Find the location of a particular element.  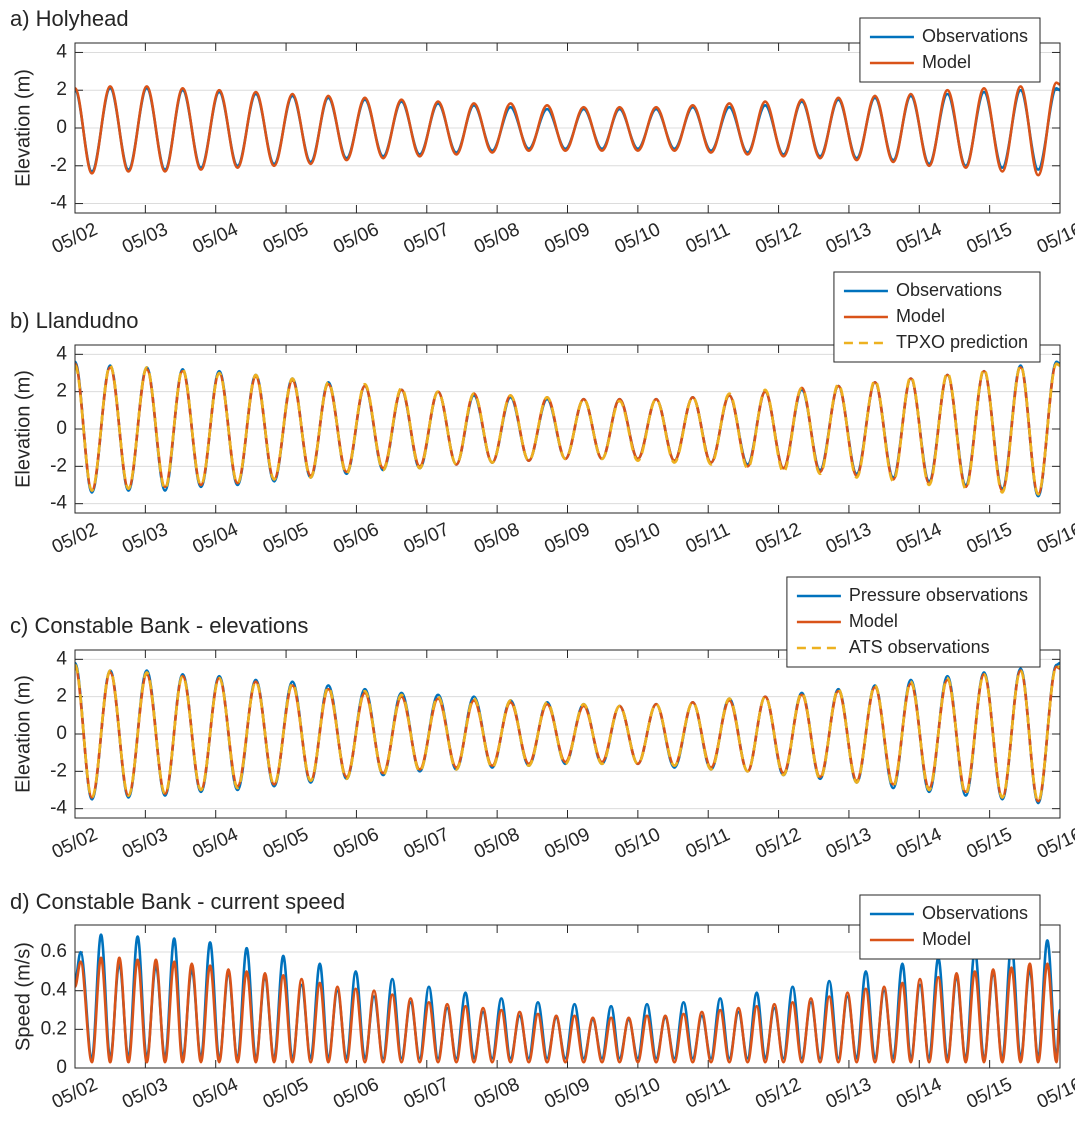

legend-label: ATS observations is located at coordinates (919, 647).